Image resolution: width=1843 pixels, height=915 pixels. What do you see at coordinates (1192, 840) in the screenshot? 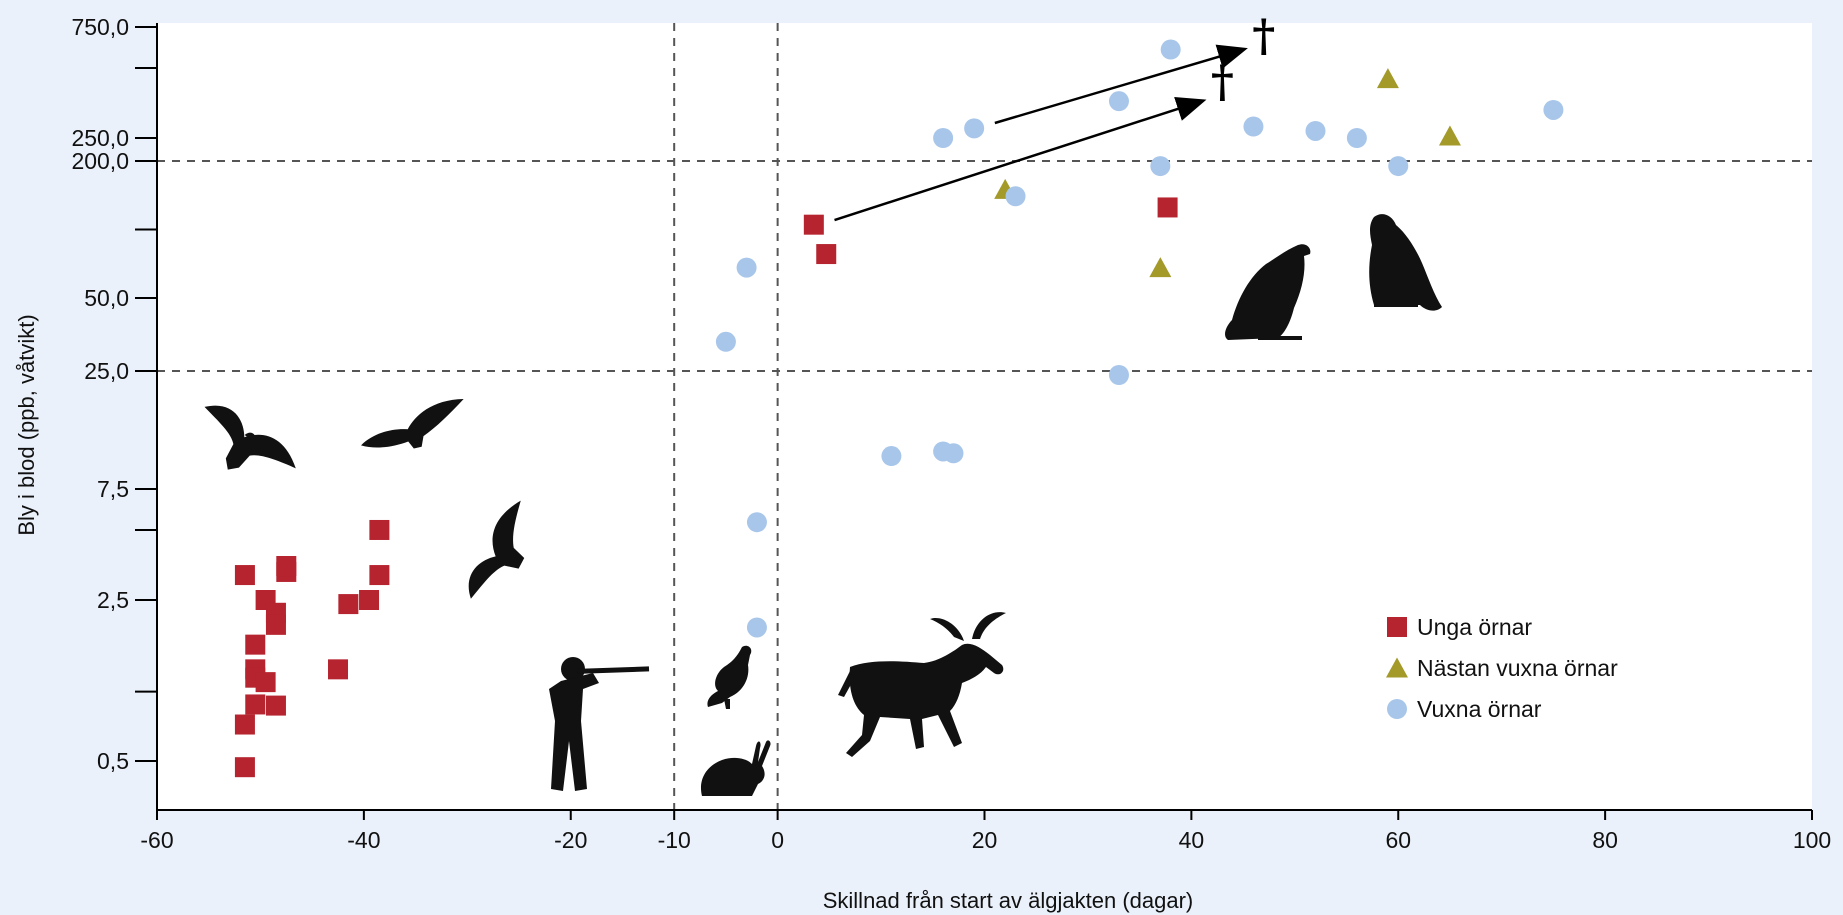
I see `x-tick-label: 40` at bounding box center [1192, 840].